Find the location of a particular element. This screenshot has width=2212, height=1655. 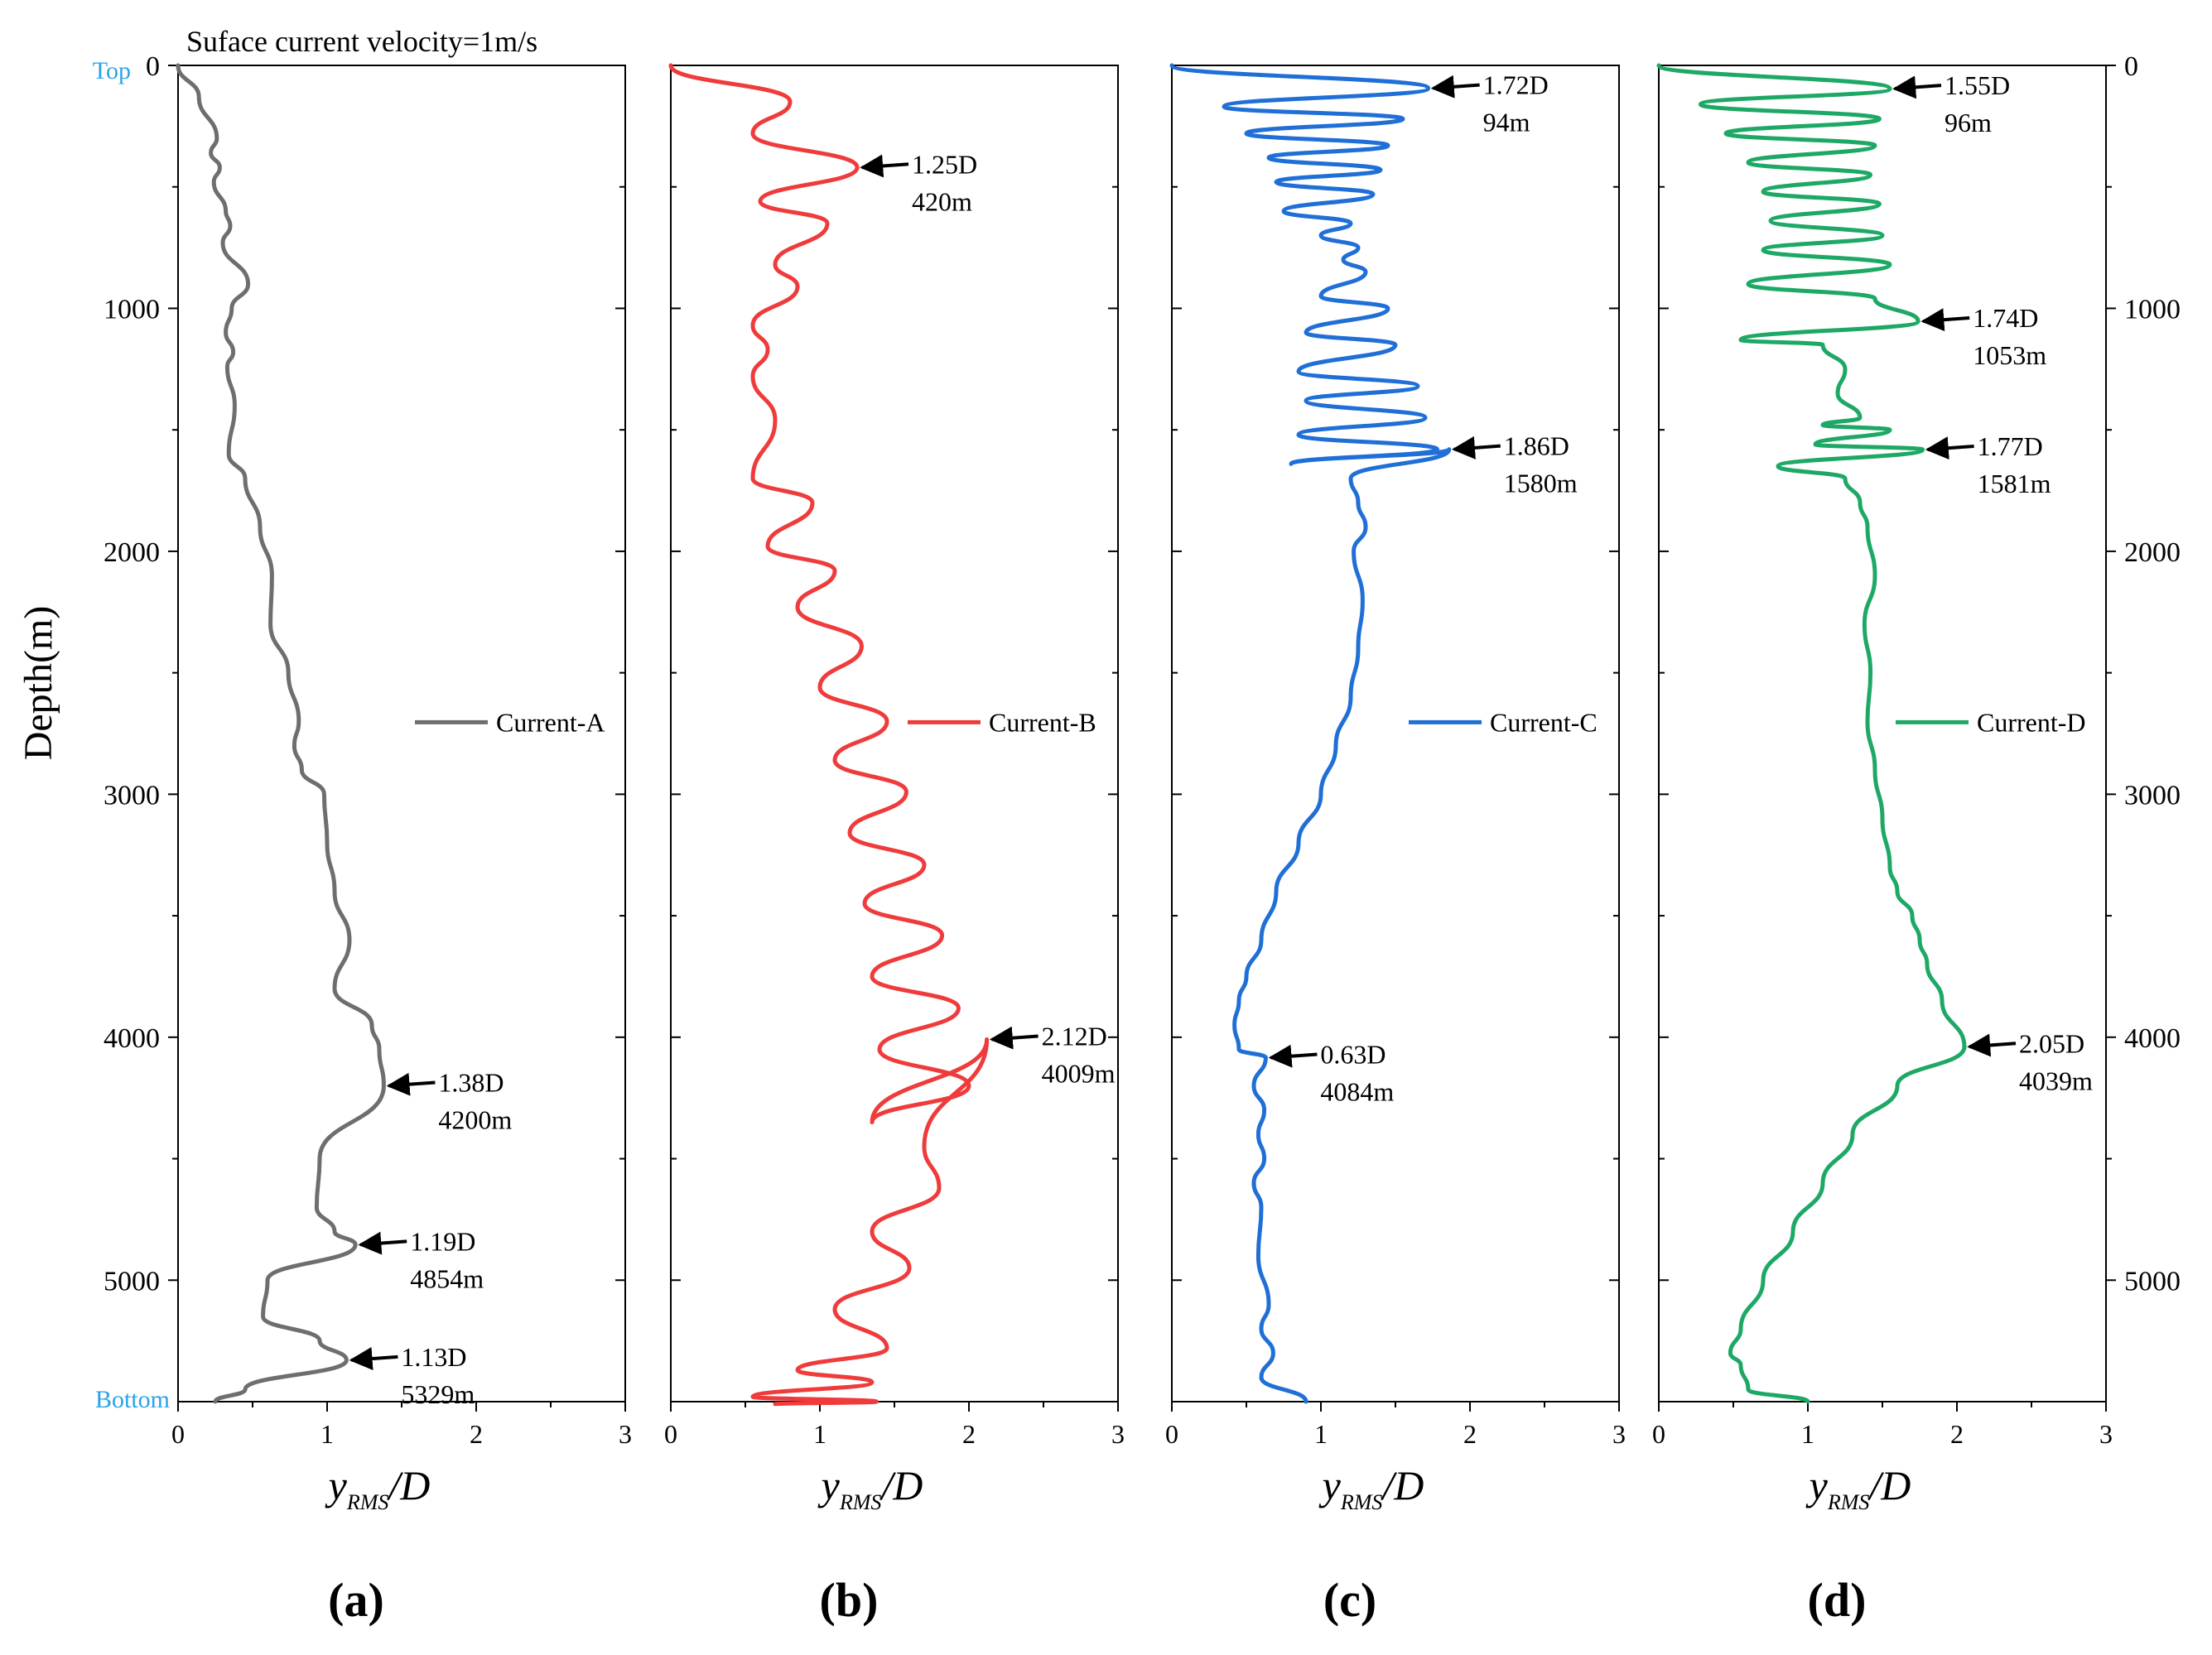

annotation-value: 1.86D is located at coordinates (1536, 446).